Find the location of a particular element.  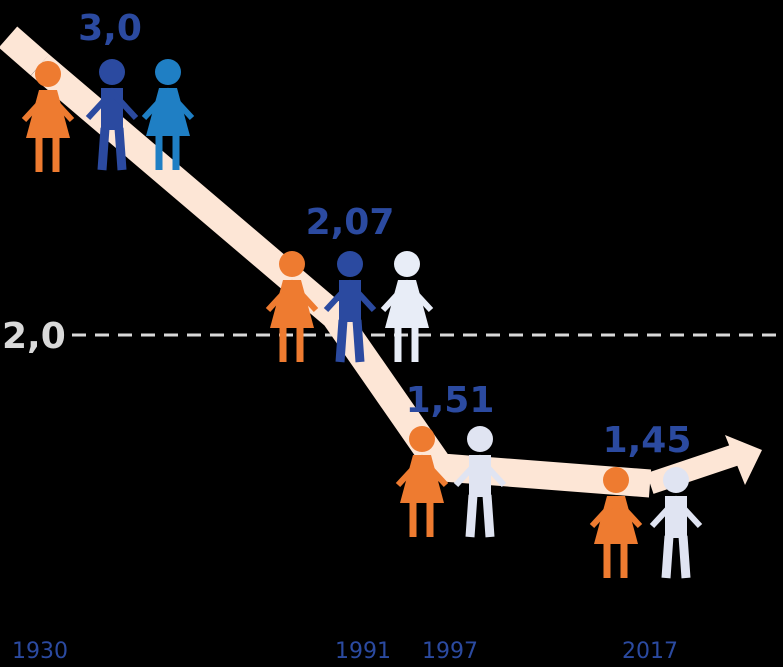

value-label: 1,51 is located at coordinates (450, 400).